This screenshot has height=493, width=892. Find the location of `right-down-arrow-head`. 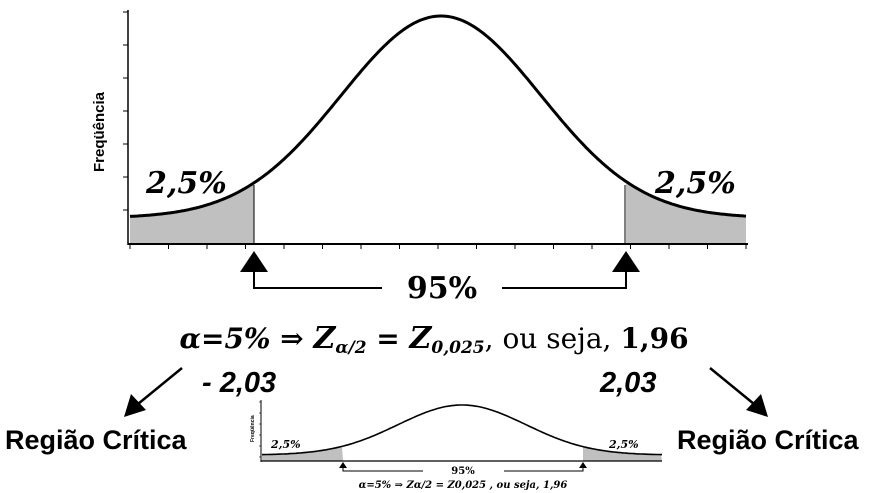

right-down-arrow-head is located at coordinates (757, 405).